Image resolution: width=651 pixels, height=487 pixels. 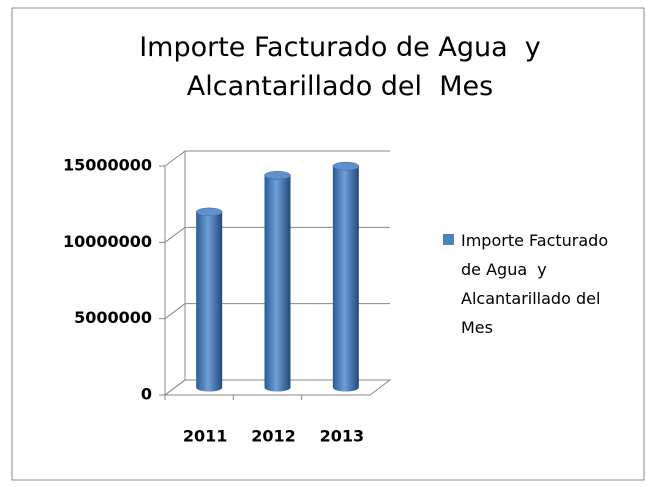 What do you see at coordinates (448, 239) in the screenshot?
I see `legend-swatch` at bounding box center [448, 239].